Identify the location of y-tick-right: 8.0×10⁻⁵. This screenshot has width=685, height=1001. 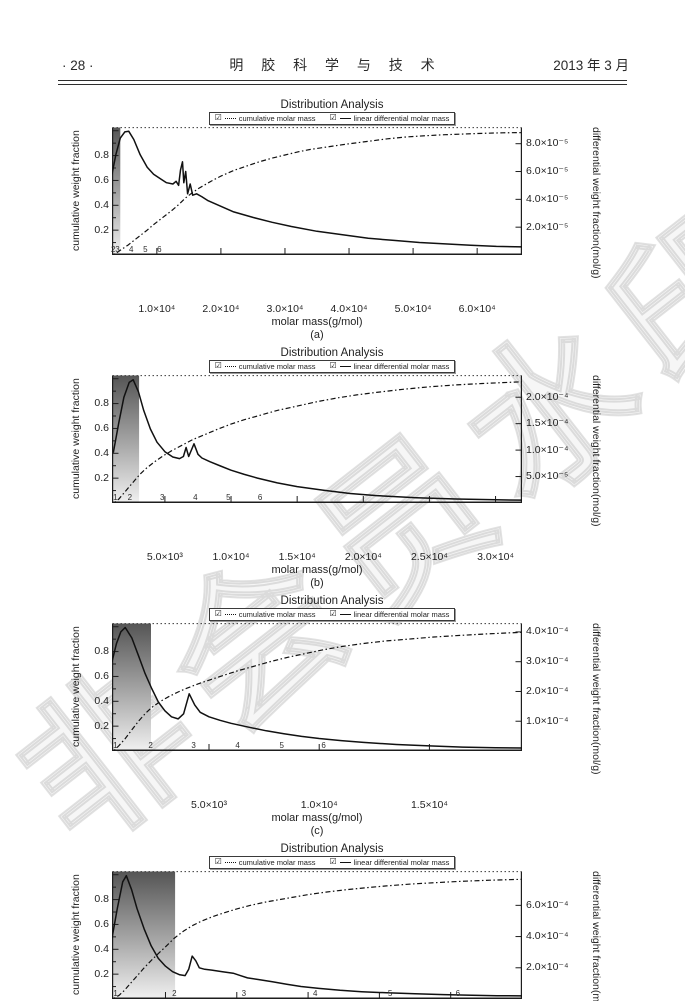
(547, 143).